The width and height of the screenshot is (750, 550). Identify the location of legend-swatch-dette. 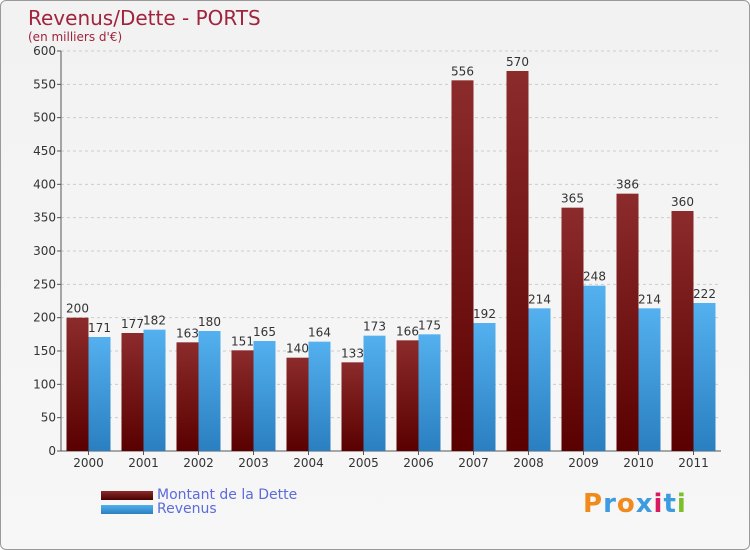
(127, 495).